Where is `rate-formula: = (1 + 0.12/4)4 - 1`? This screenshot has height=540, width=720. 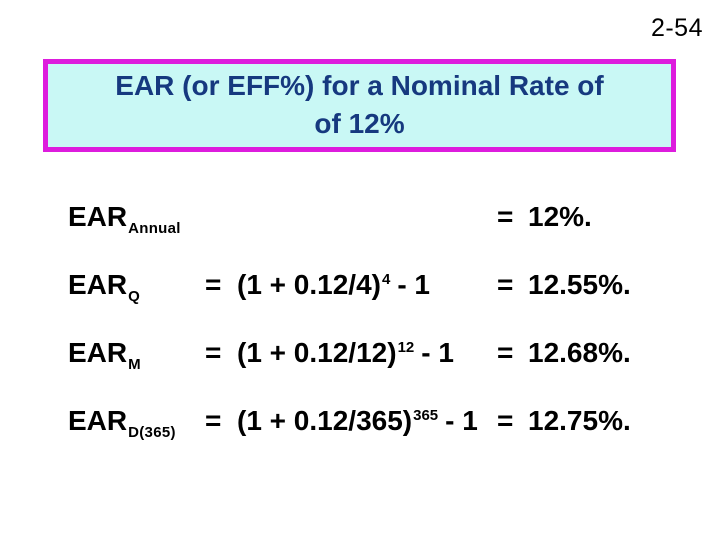
rate-formula: = (1 + 0.12/4)4 - 1 is located at coordinates (351, 282).